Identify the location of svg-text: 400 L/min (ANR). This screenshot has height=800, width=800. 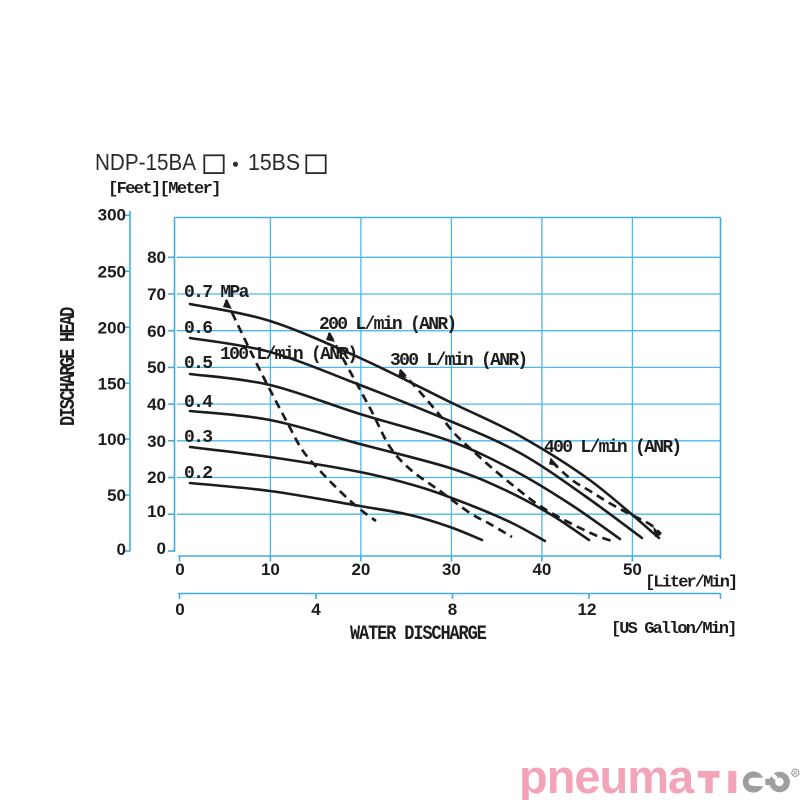
(612, 448).